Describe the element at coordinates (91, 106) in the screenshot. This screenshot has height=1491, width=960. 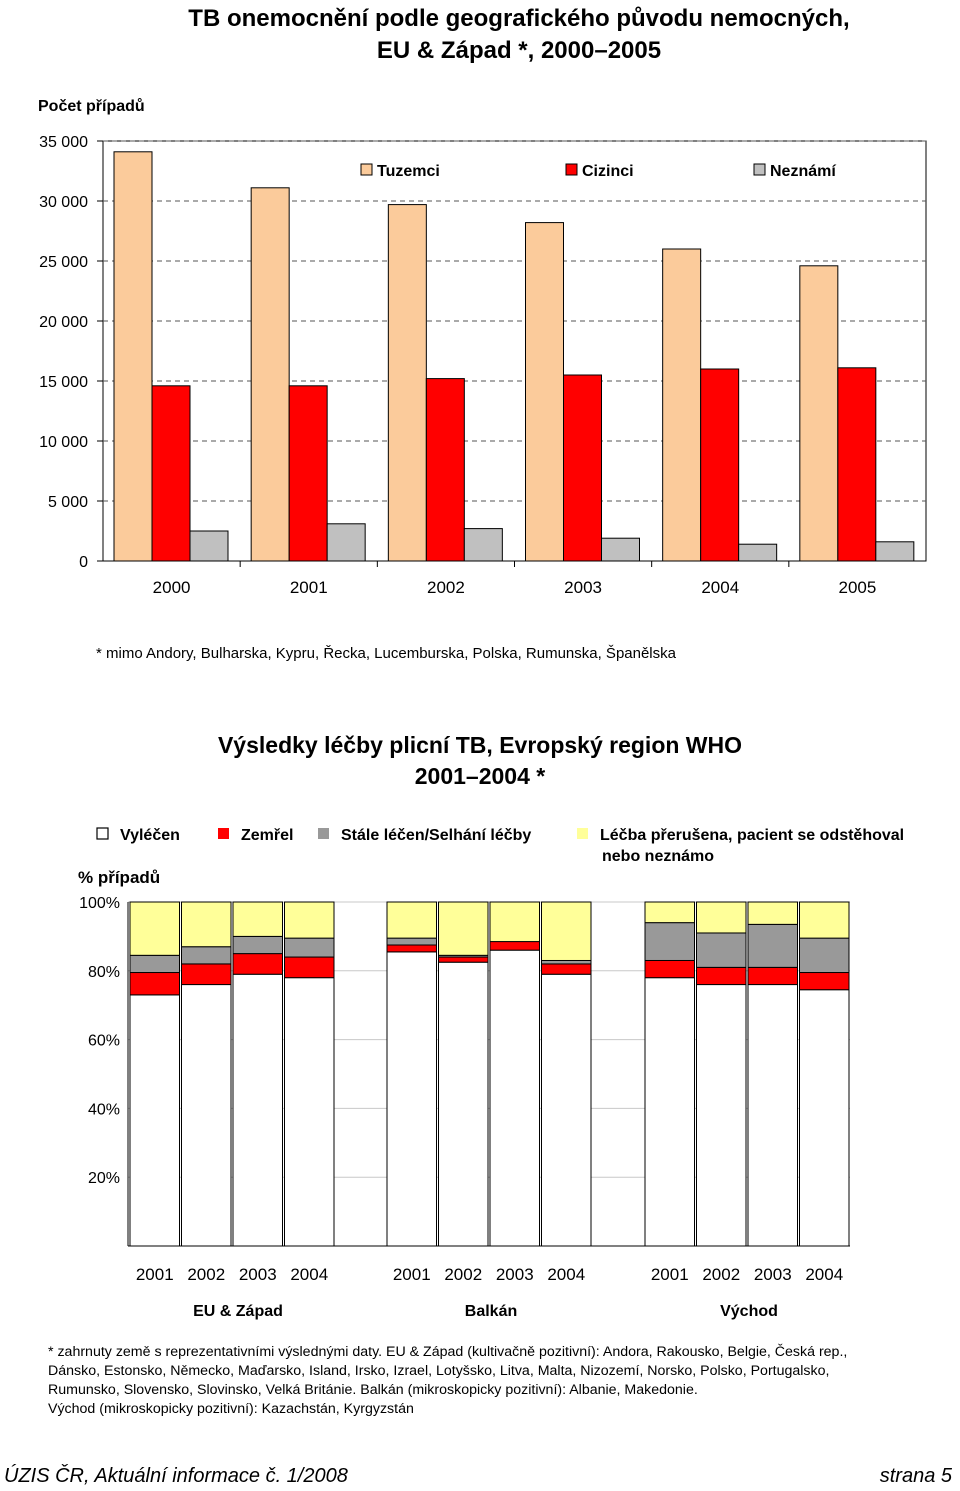
I see `chart1-ylabel: Počet případů` at that location.